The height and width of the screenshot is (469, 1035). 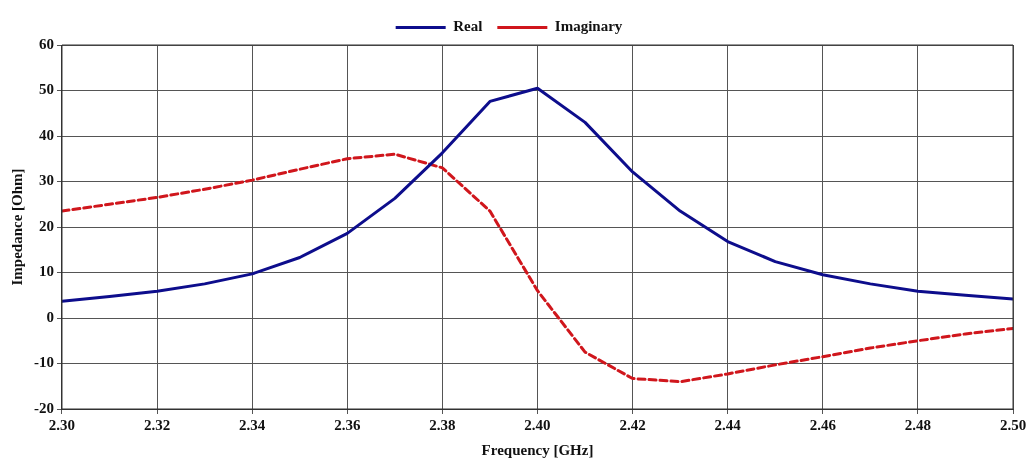 What do you see at coordinates (44, 407) in the screenshot?
I see `y-tick-label: -20` at bounding box center [44, 407].